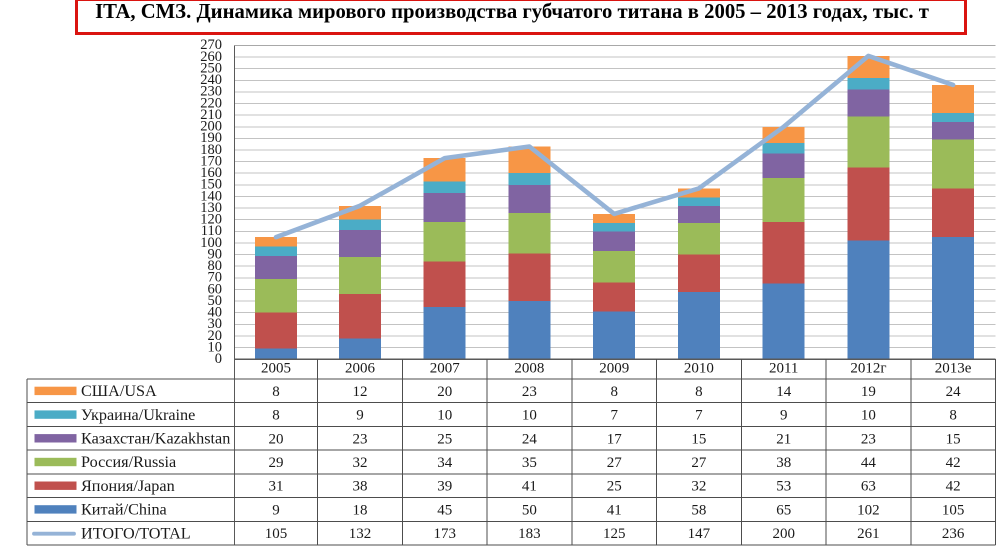 This screenshot has height=559, width=1007. I want to click on svg-text: Казахстан/Kazakhstan, so click(155, 439).